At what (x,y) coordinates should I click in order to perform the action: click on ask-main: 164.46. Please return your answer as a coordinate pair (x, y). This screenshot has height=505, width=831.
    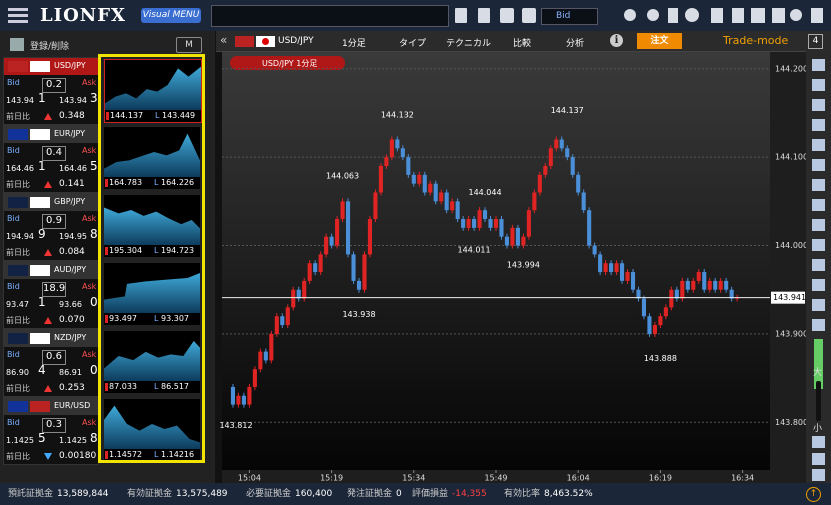
    Looking at the image, I should click on (73, 168).